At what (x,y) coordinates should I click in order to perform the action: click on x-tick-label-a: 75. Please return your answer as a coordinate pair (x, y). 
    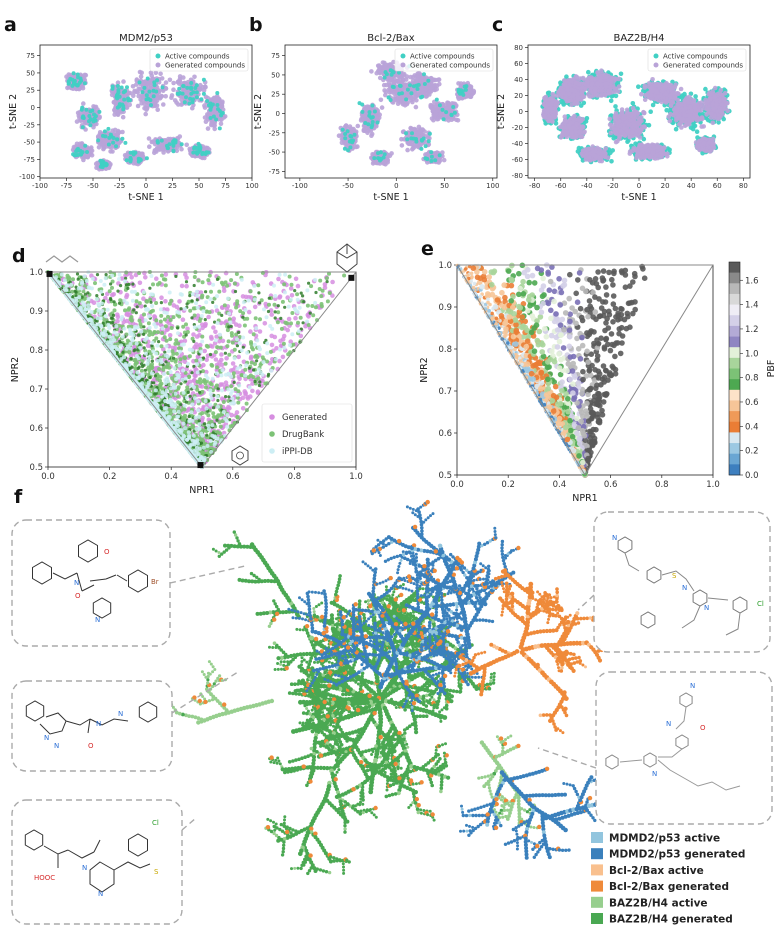
    Looking at the image, I should click on (225, 186).